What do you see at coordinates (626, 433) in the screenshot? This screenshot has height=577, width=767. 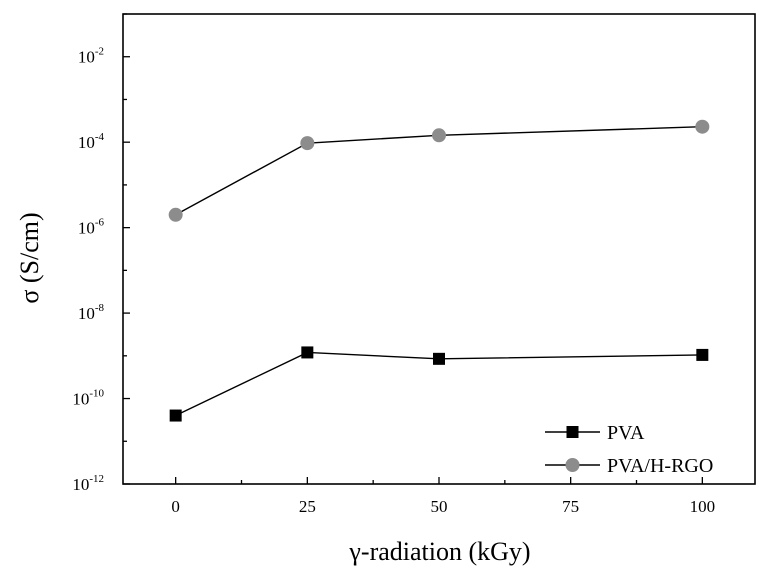 I see `legend-label: PVA` at bounding box center [626, 433].